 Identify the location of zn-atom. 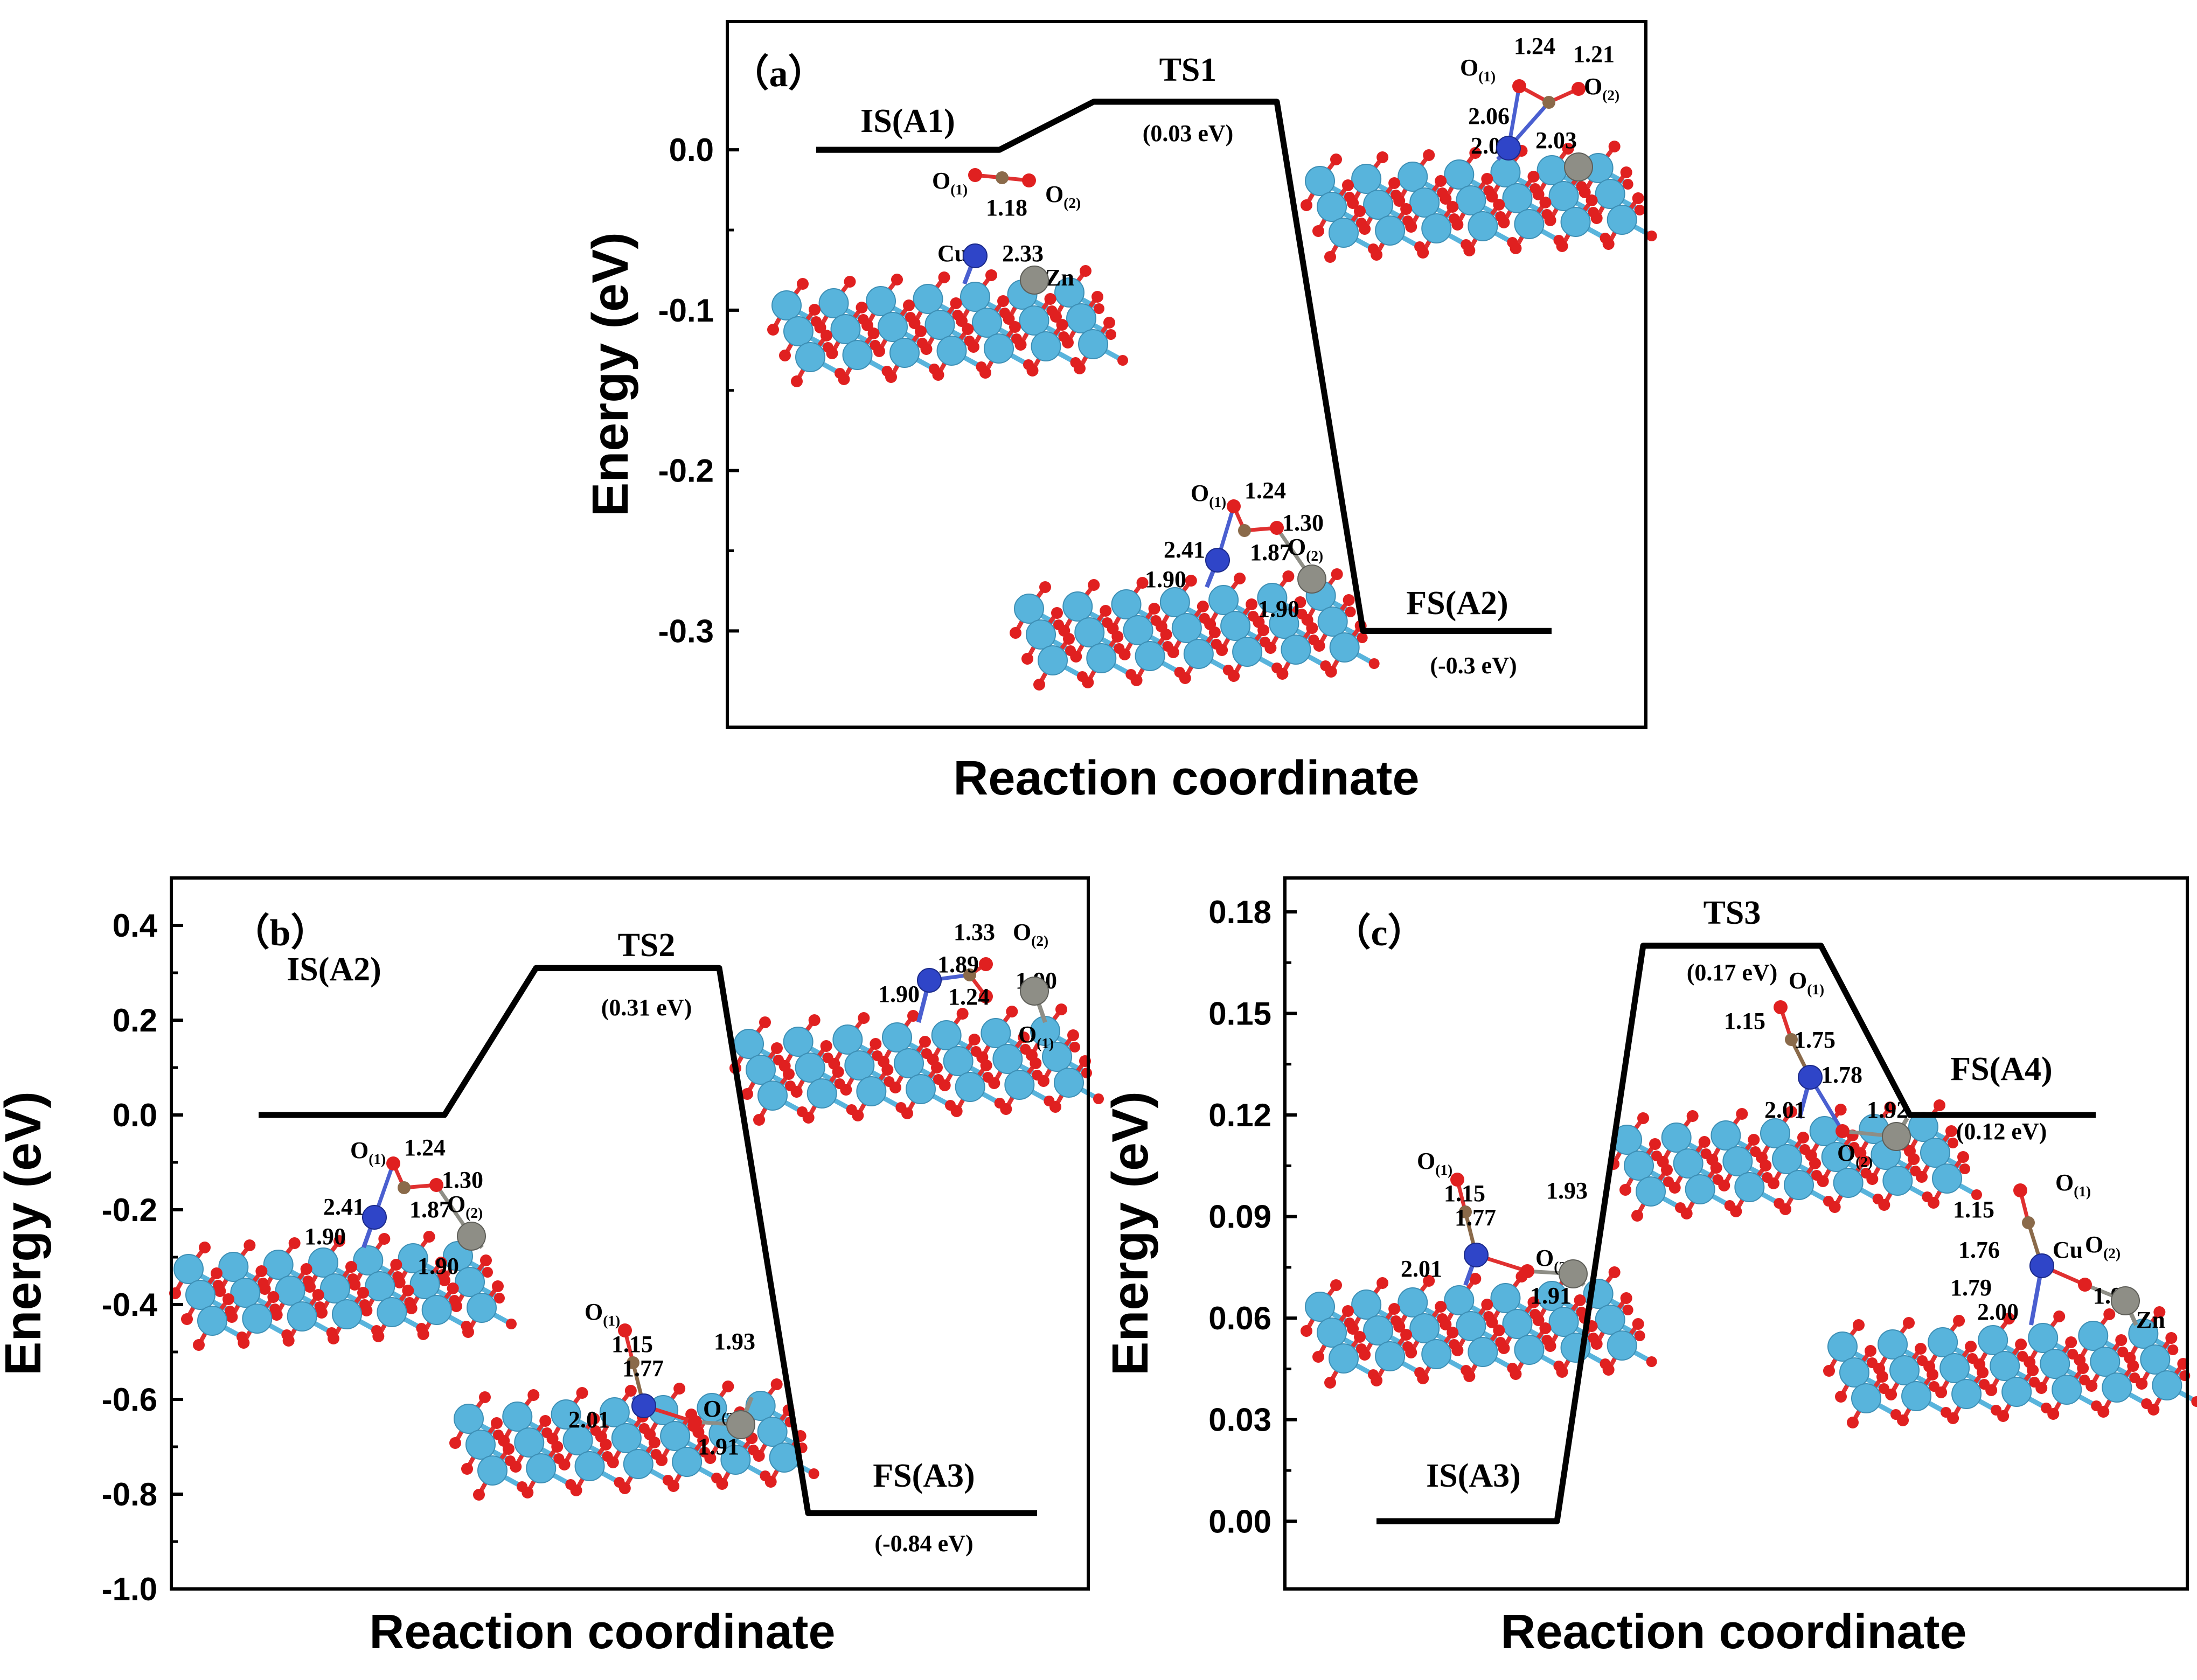
(1034, 281).